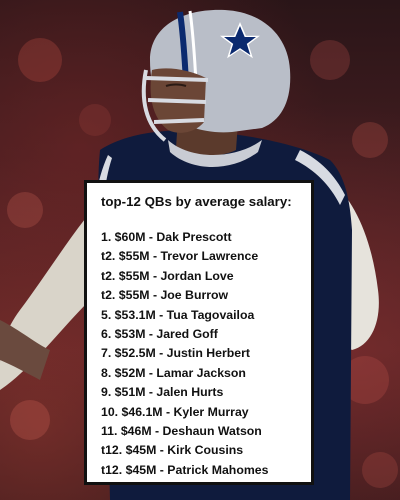  What do you see at coordinates (172, 450) in the screenshot?
I see `ranking-item: t12. $45M - Kirk Cousins` at bounding box center [172, 450].